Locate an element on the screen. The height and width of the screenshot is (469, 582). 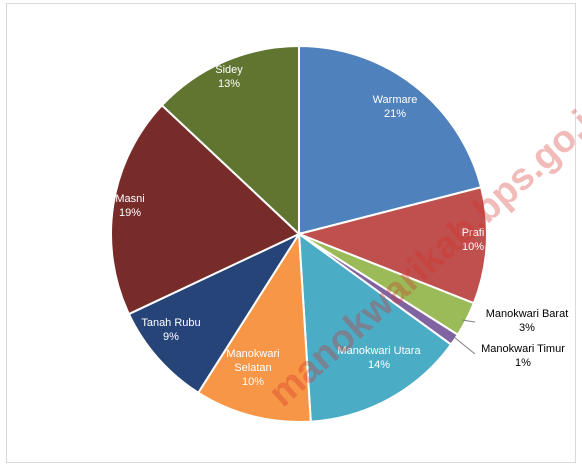
pie-slice-masni is located at coordinates (205, 209).